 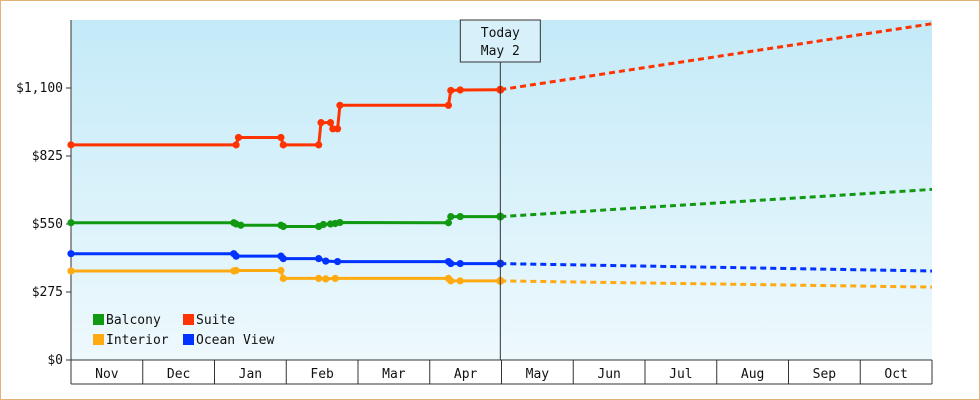 I want to click on x-month-label: Oct, so click(x=895, y=374).